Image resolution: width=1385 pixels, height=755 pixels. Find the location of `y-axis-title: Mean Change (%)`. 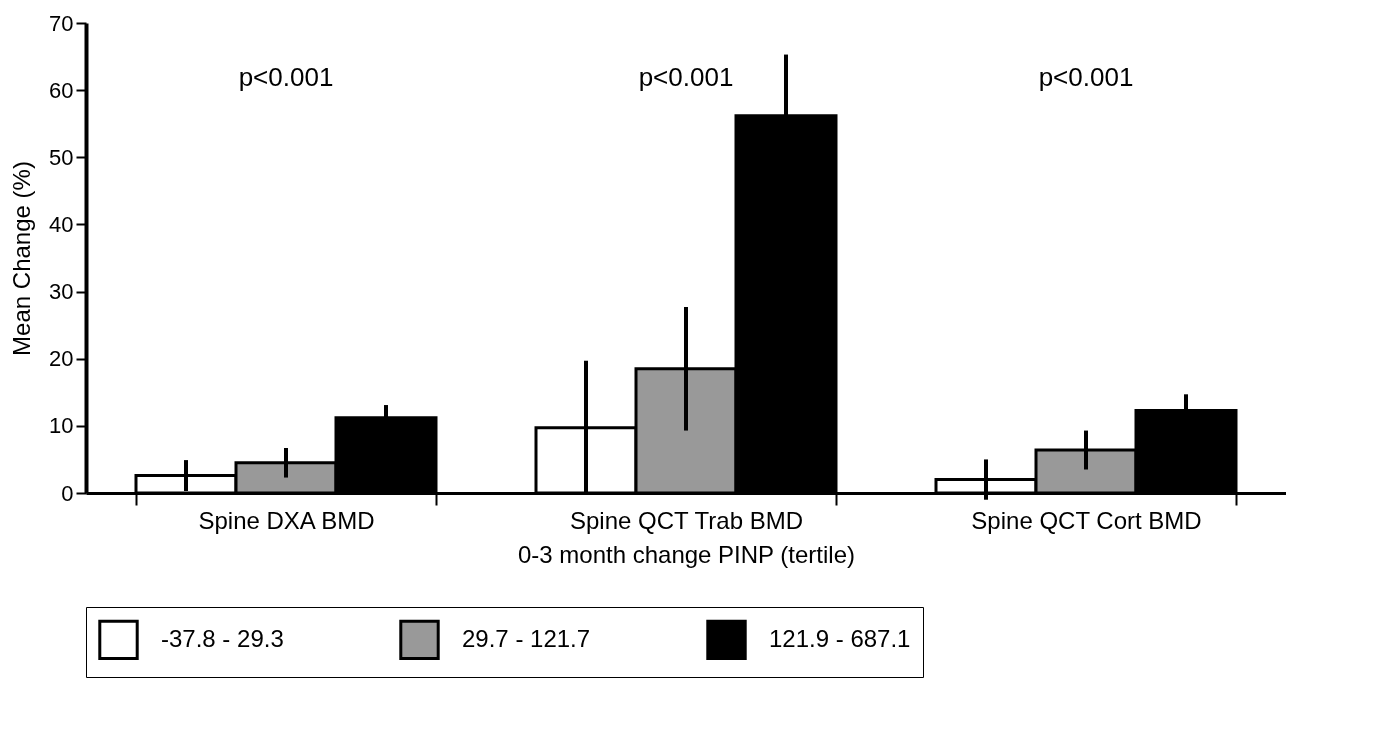

y-axis-title: Mean Change (%) is located at coordinates (22, 258).